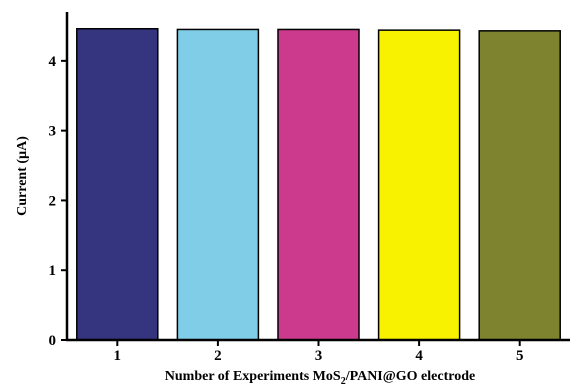  I want to click on x-axis-title-suffix: /PANI@GO electrode, so click(410, 376).